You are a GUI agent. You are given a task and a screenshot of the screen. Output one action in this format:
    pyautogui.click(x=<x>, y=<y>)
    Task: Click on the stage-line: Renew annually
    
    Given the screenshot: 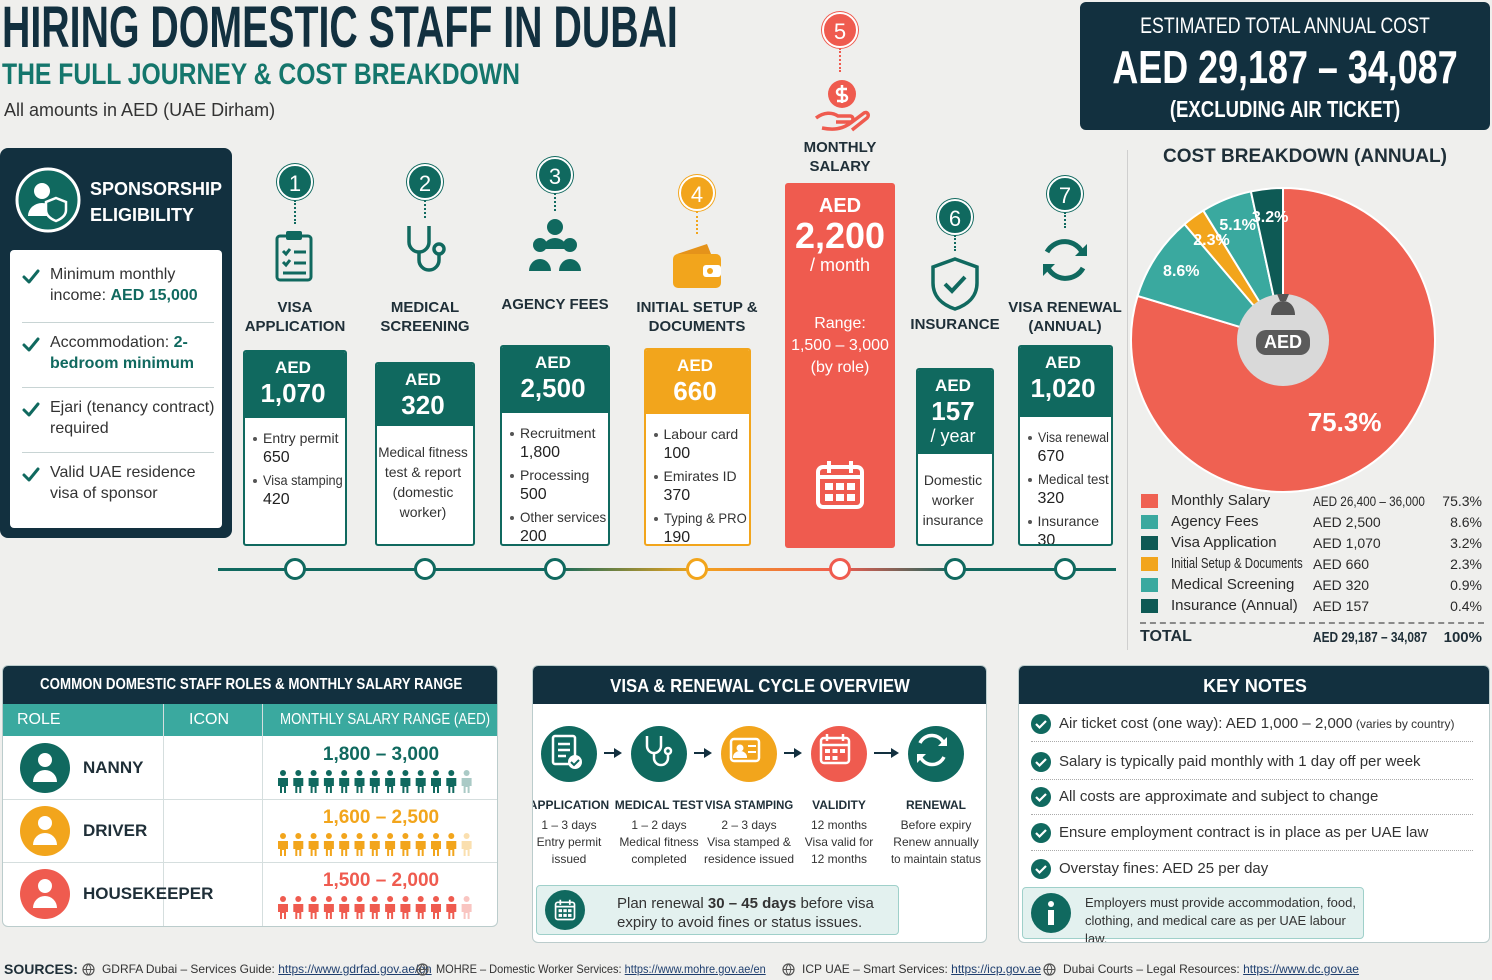 What is the action you would take?
    pyautogui.click(x=936, y=842)
    